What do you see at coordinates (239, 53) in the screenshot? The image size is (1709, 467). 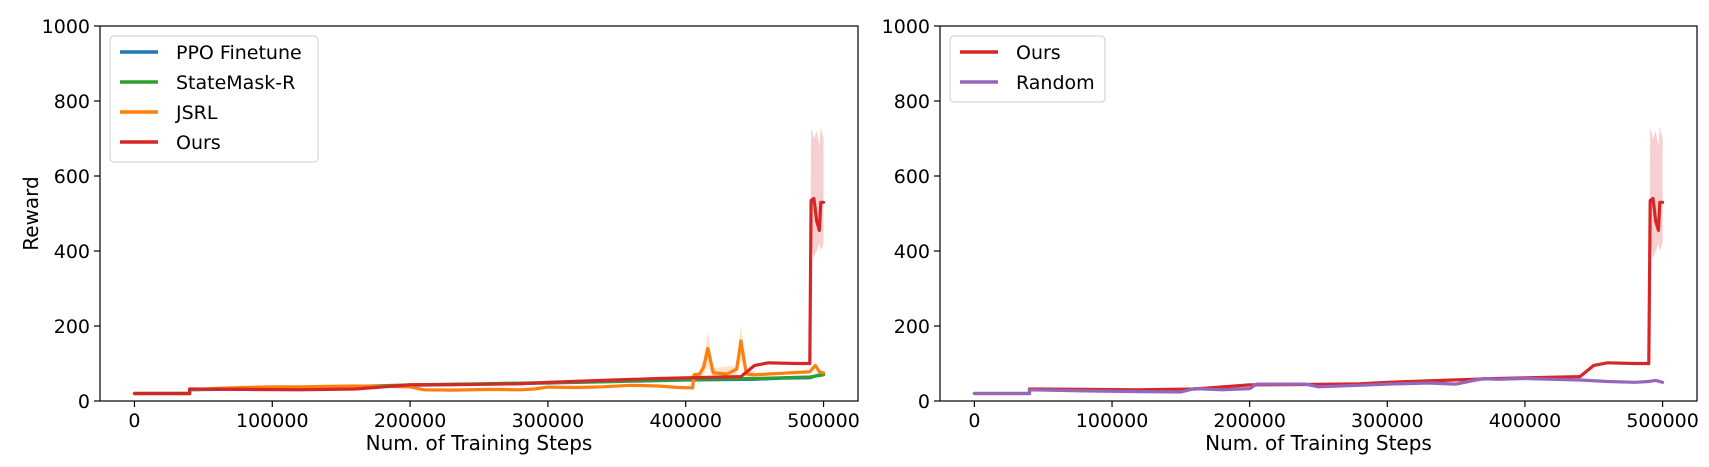 I see `legend-label: PPO Finetune` at bounding box center [239, 53].